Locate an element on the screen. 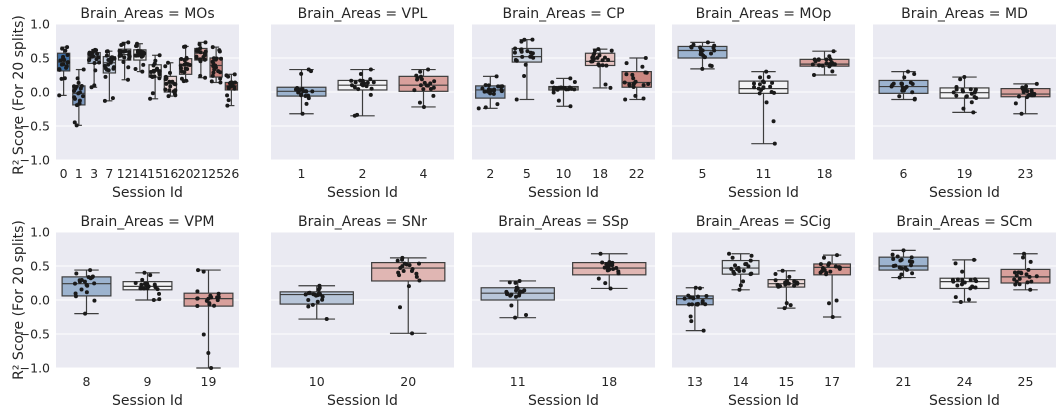  x-tick-label: 11 is located at coordinates (518, 381).